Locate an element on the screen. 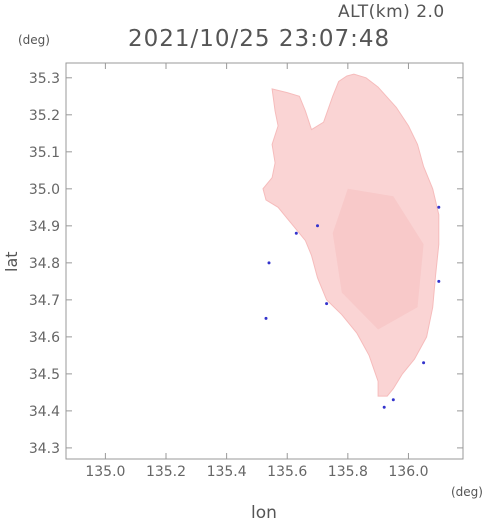 This screenshot has height=523, width=491. data-field-core is located at coordinates (378, 259).